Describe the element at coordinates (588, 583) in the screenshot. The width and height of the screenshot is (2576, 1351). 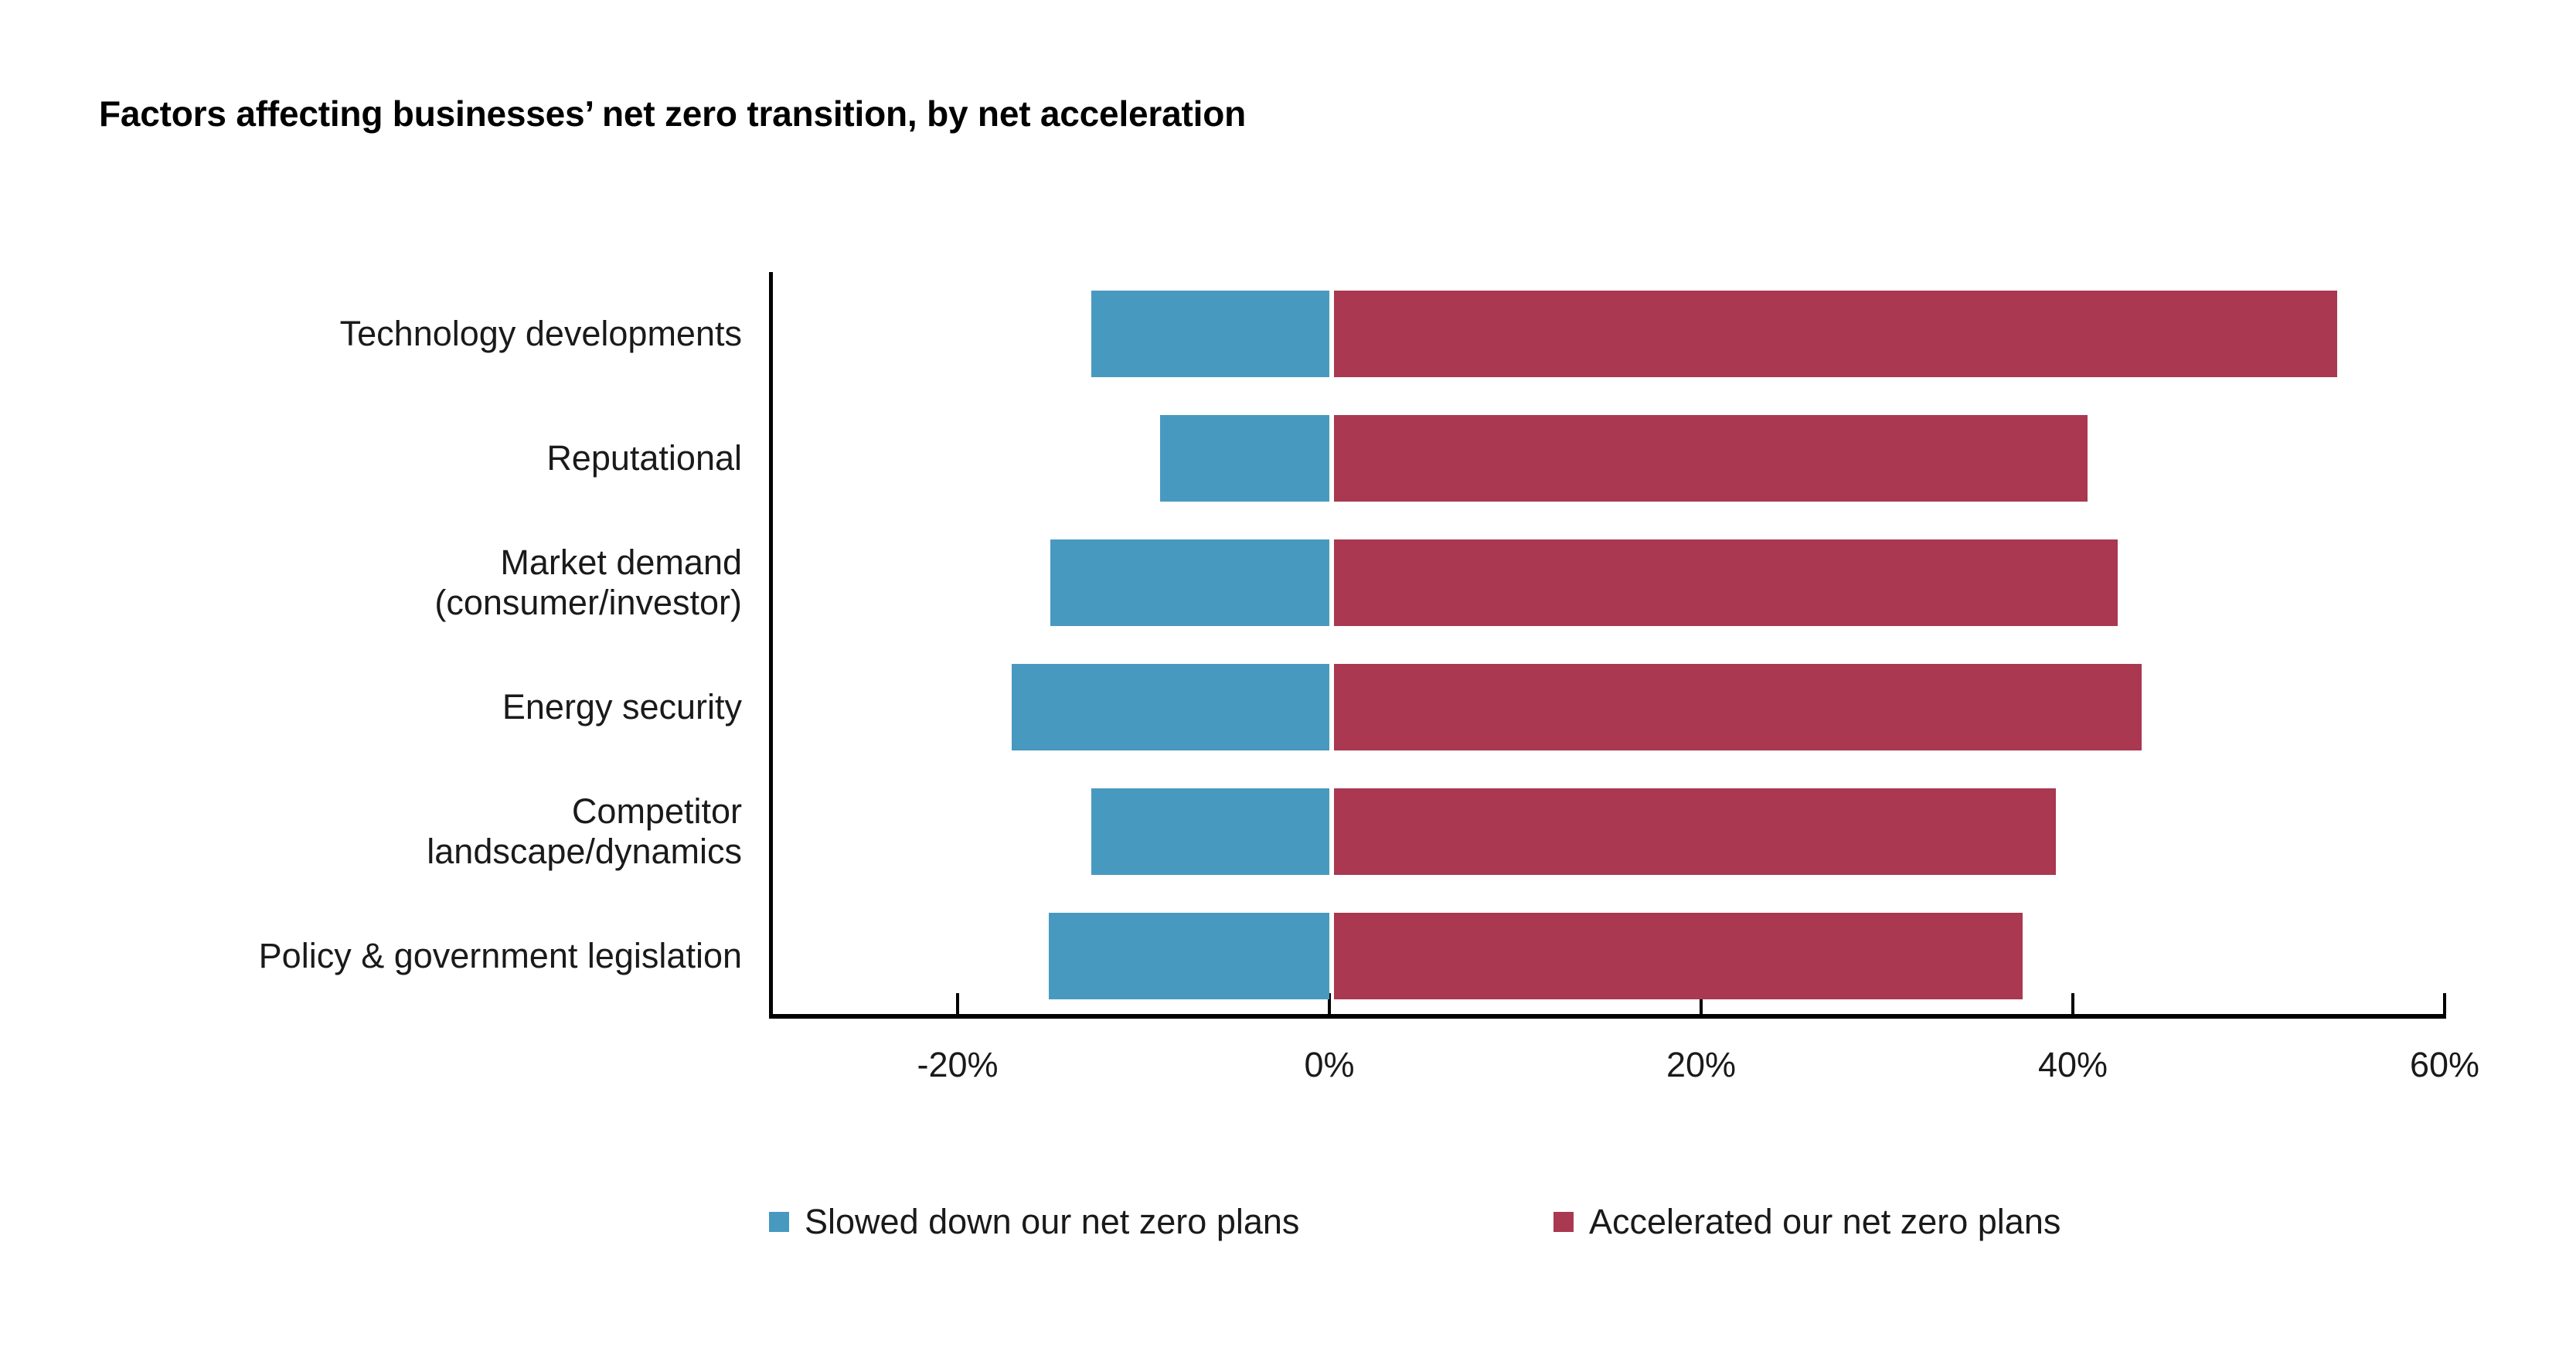
I see `category-label: Market demand (consumer/investor)` at that location.